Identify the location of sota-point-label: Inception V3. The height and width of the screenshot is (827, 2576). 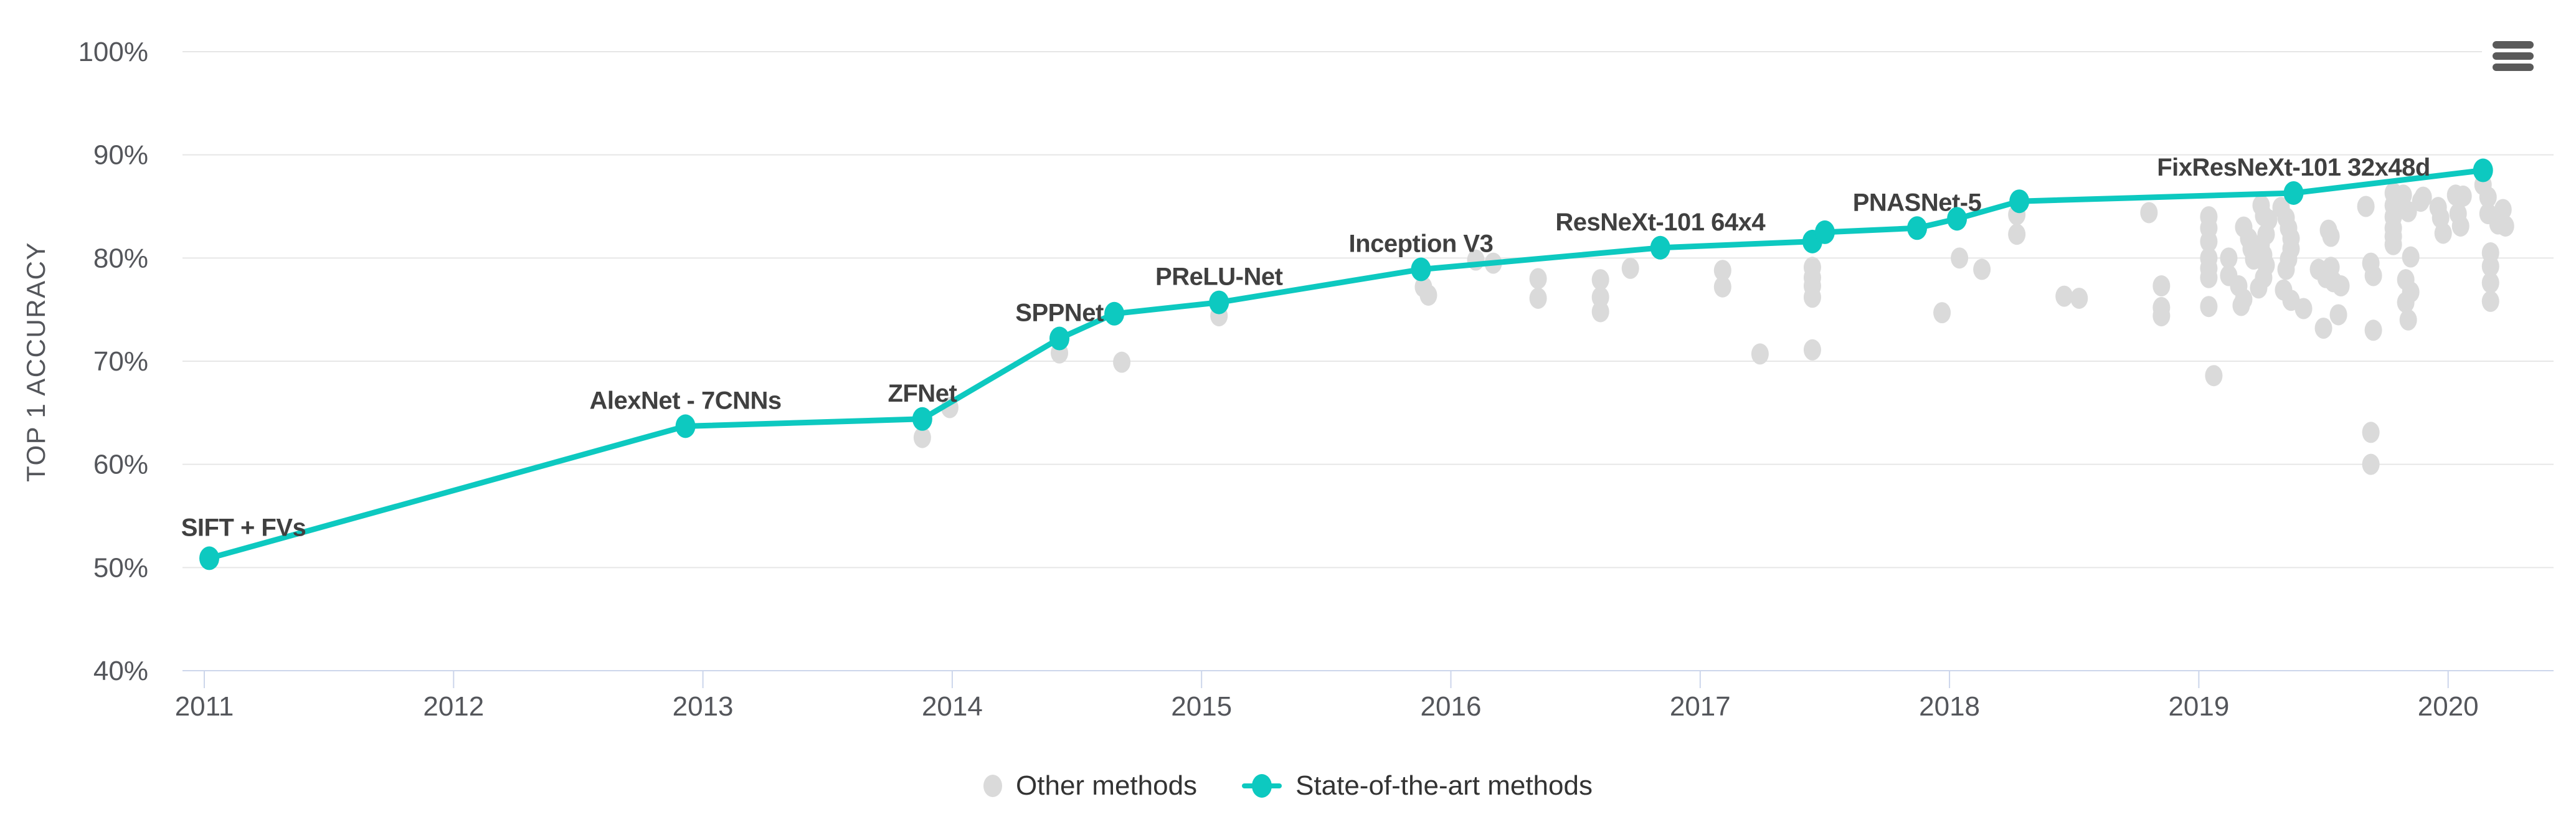
(1422, 244).